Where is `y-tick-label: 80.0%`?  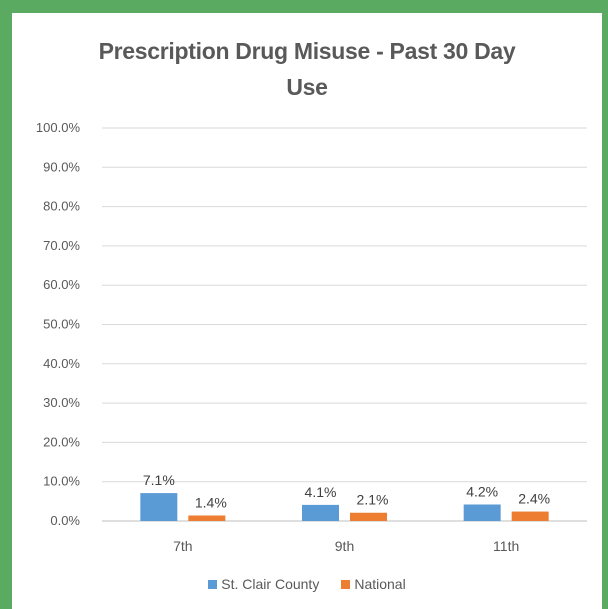
y-tick-label: 80.0% is located at coordinates (61, 206).